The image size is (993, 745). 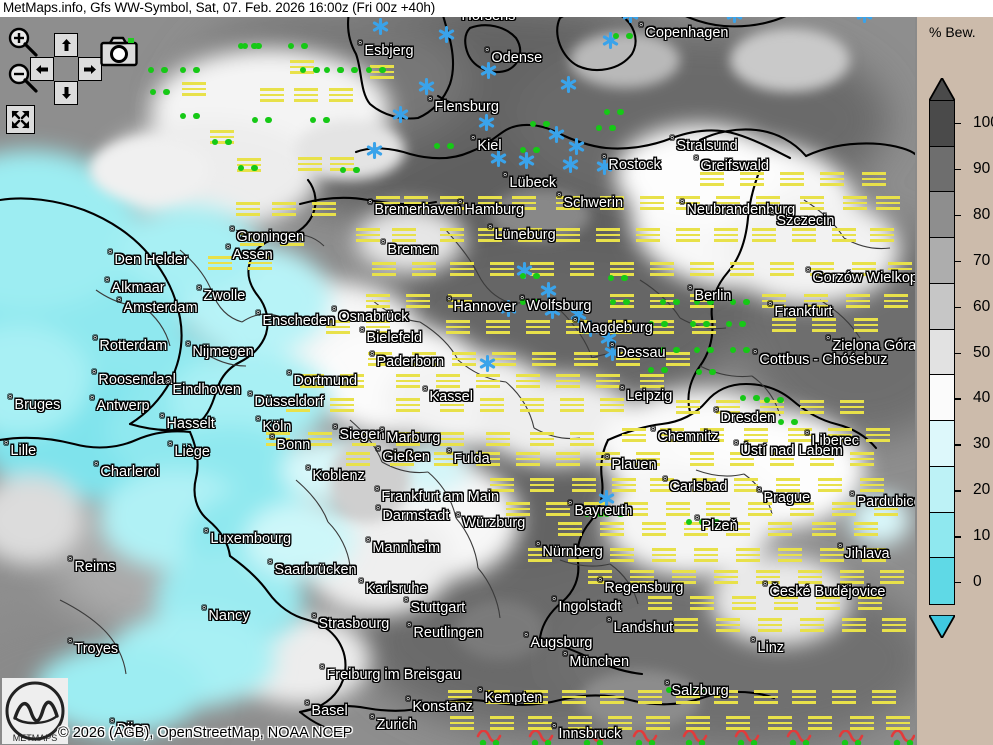 I want to click on city-label: ° Hannover, so click(x=481, y=305).